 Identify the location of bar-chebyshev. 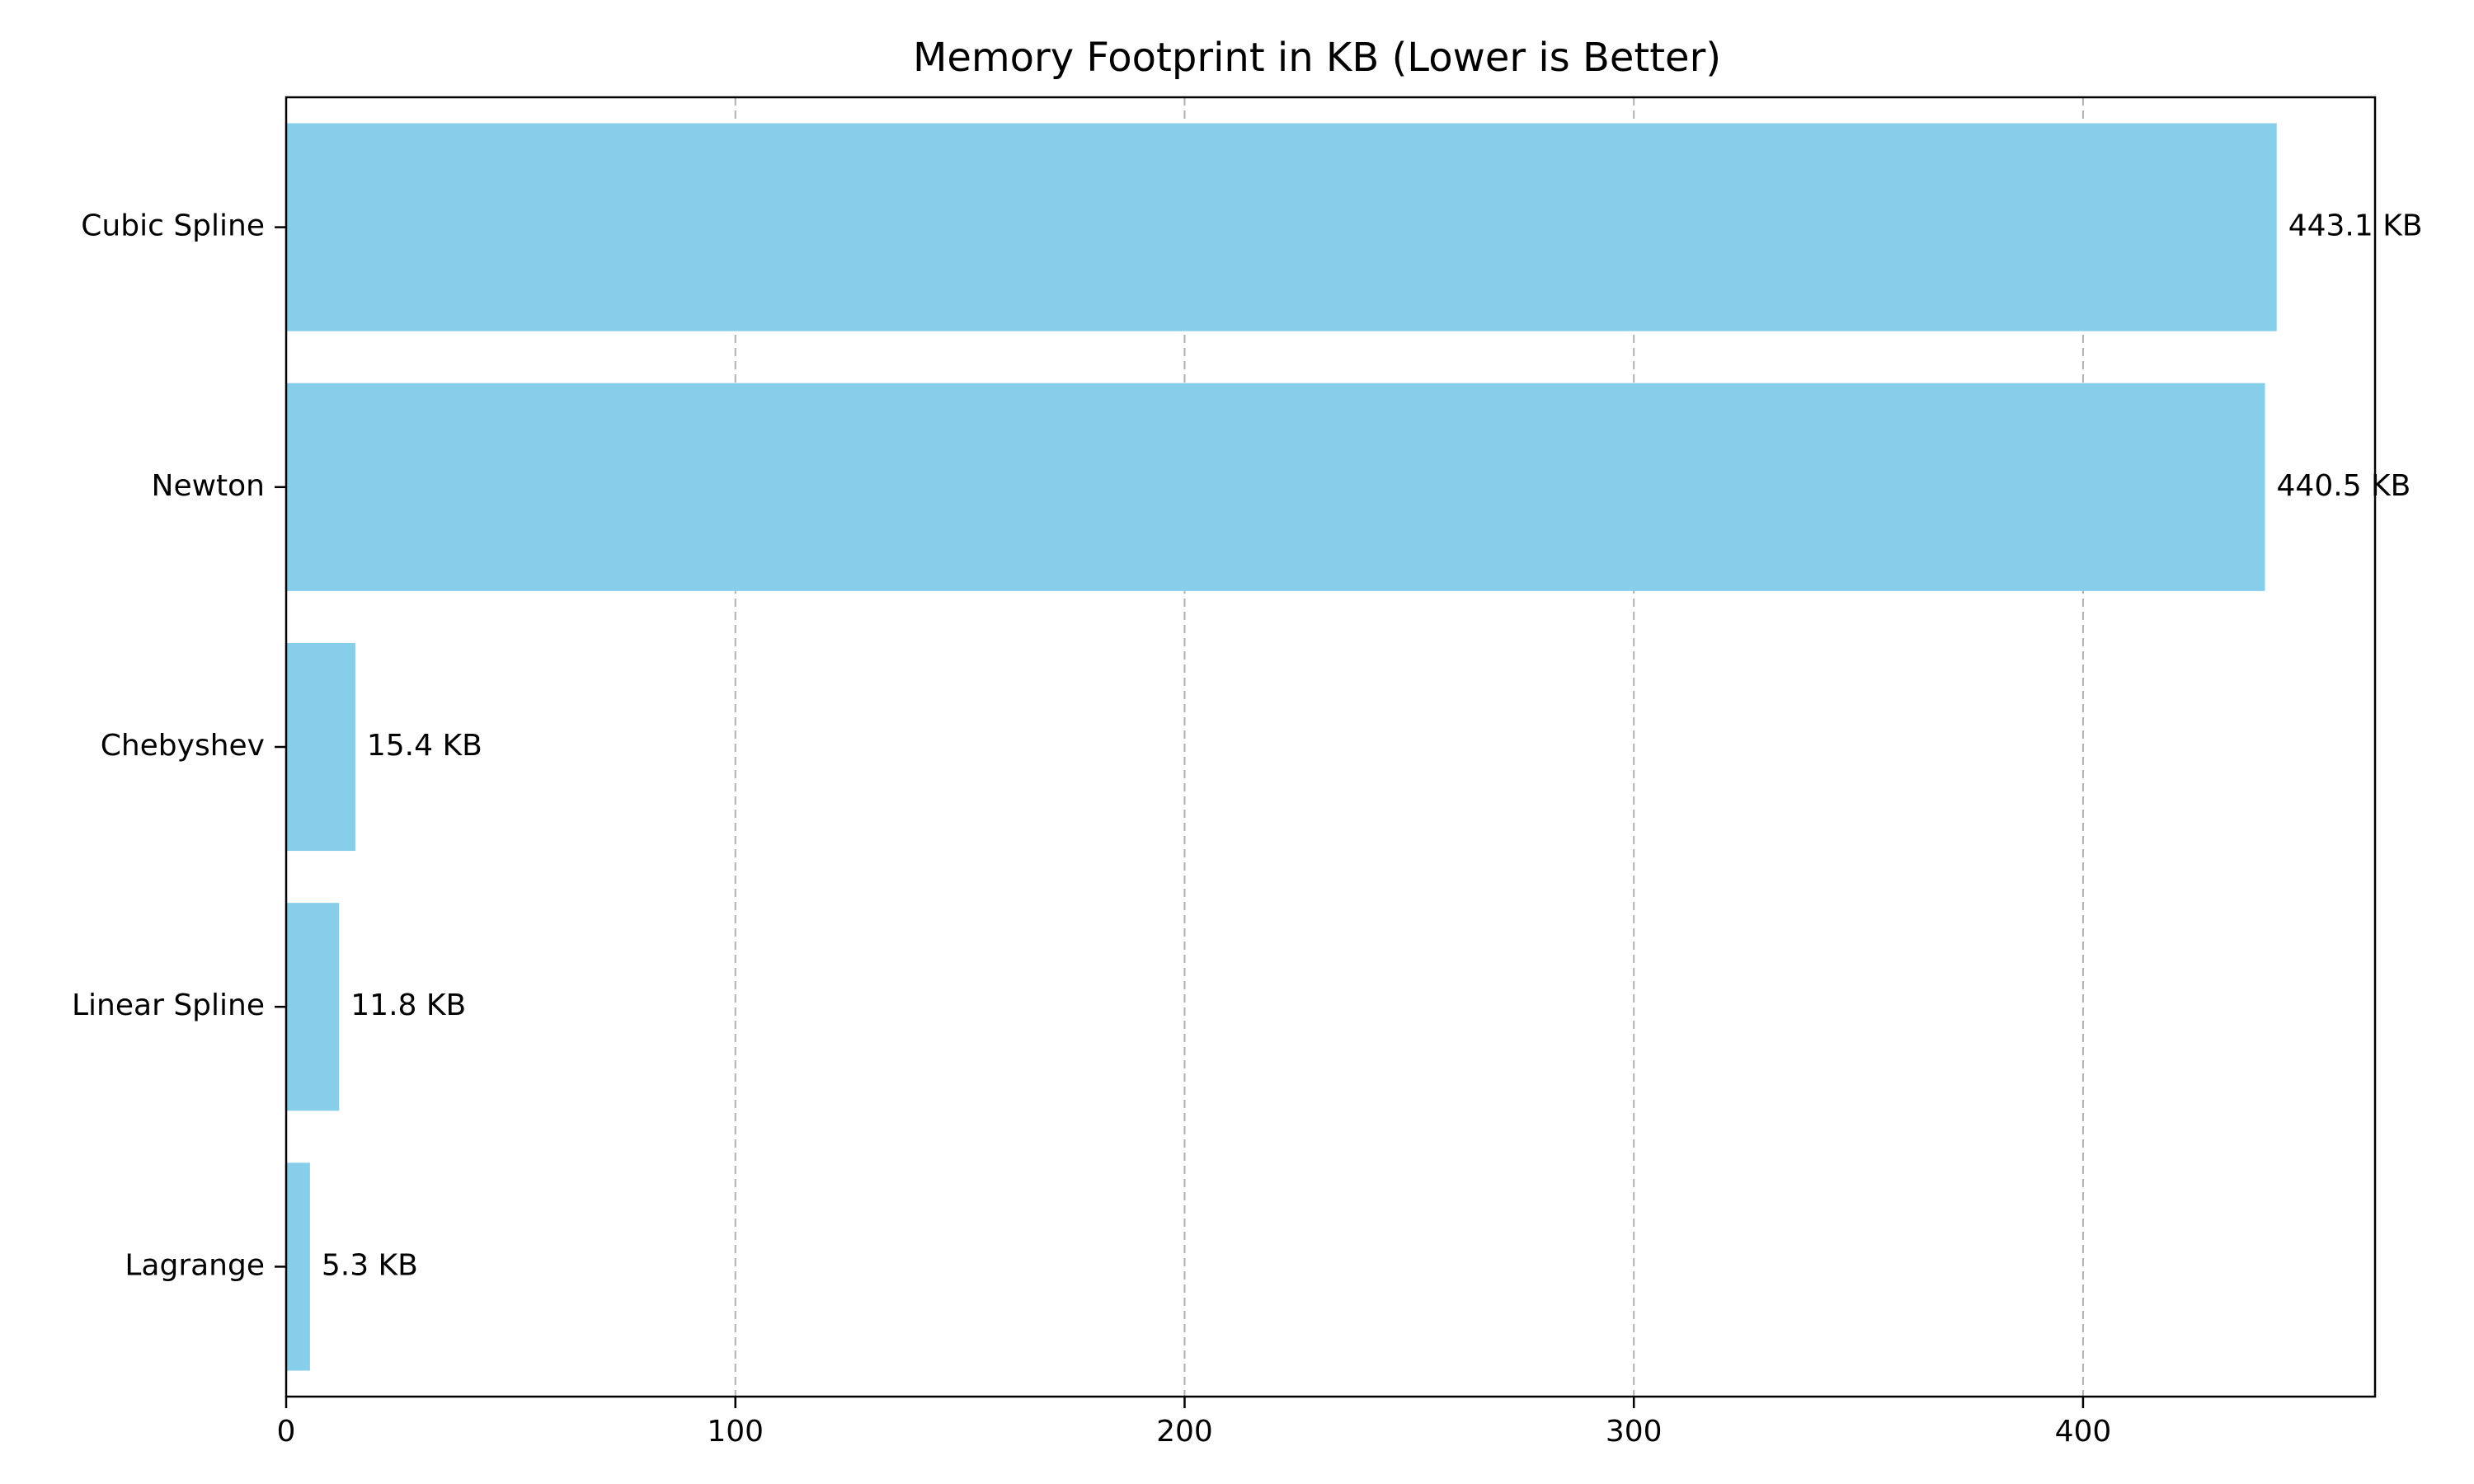
(320, 747).